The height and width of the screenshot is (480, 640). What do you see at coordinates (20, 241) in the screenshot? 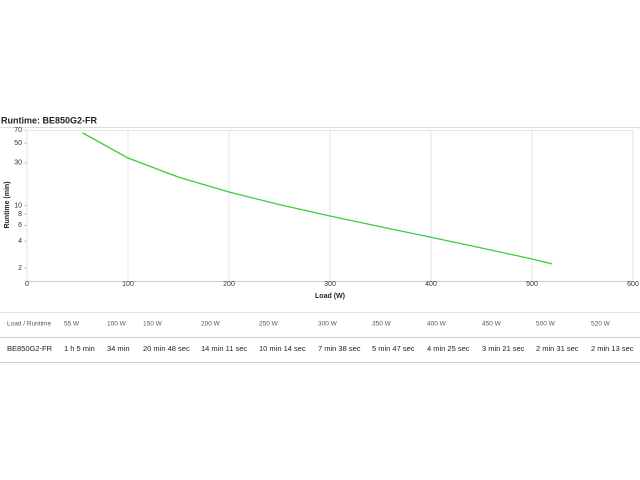
I see `y-tick-label: 4` at bounding box center [20, 241].